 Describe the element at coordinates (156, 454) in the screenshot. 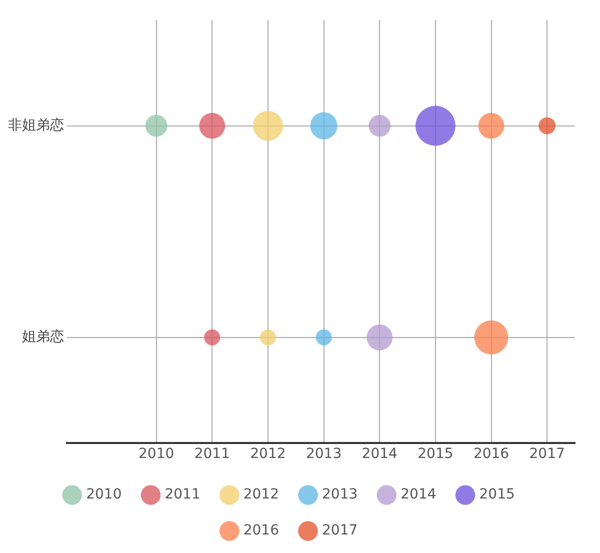

I see `x-tick-label: 2010` at that location.